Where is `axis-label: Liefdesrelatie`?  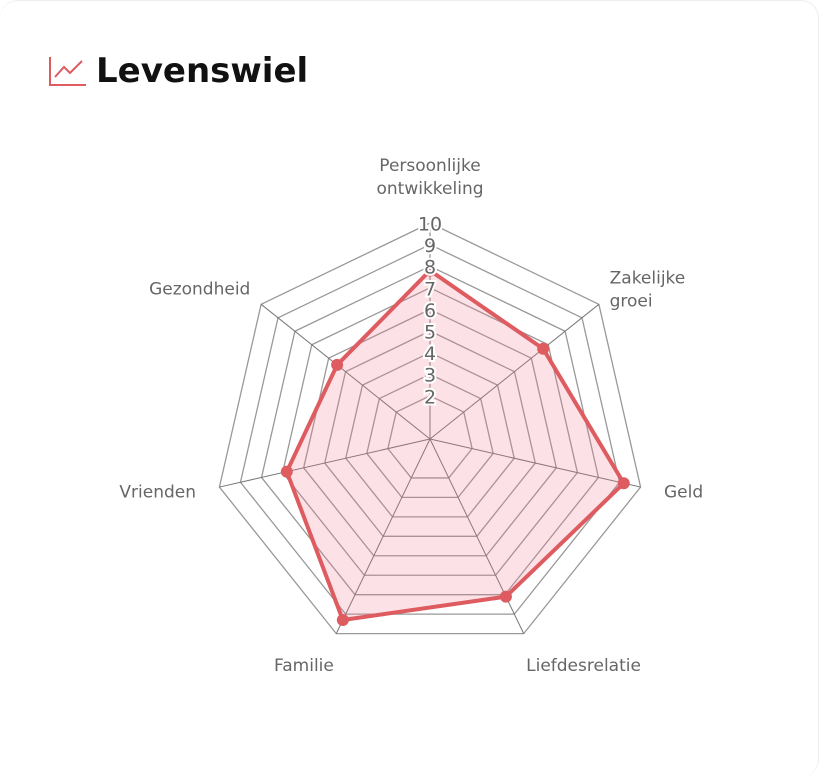 axis-label: Liefdesrelatie is located at coordinates (583, 666).